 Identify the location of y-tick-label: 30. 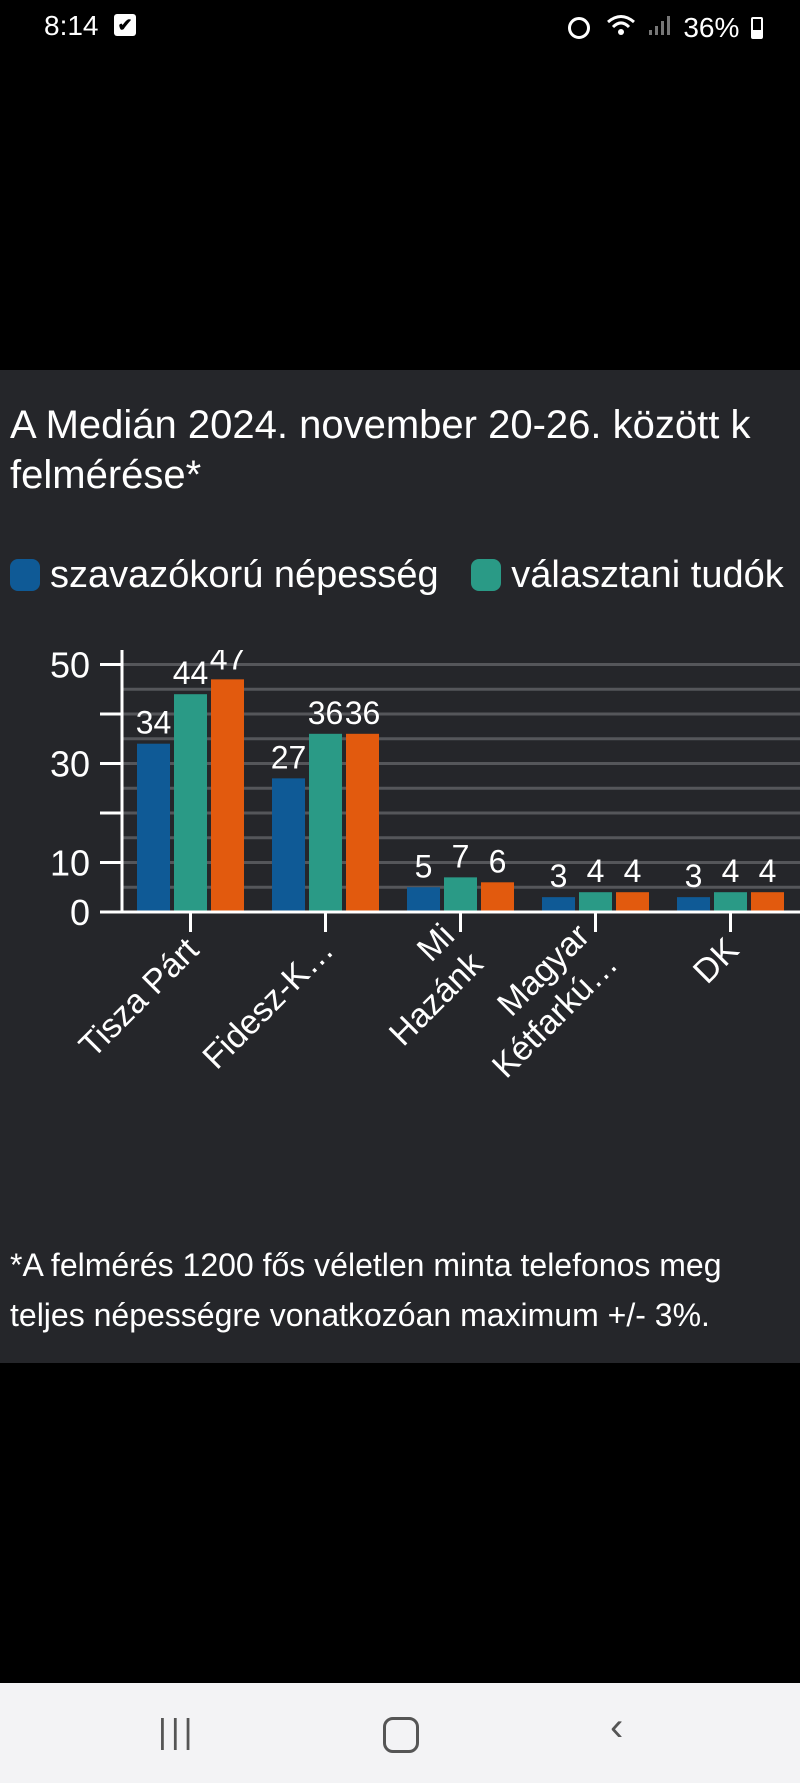
(70, 764).